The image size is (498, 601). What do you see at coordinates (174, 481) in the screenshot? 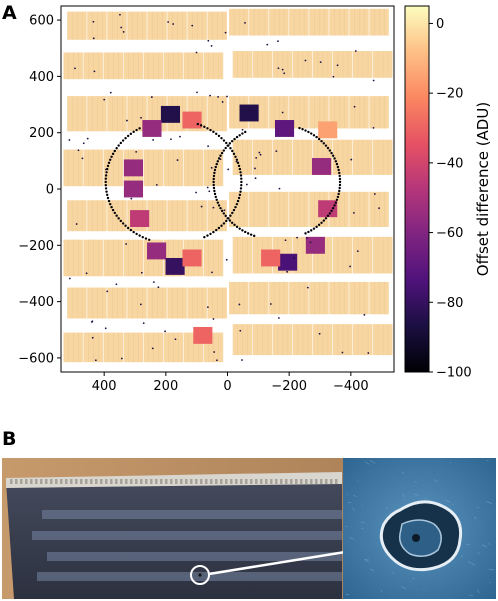
I see `connector-teeth` at bounding box center [174, 481].